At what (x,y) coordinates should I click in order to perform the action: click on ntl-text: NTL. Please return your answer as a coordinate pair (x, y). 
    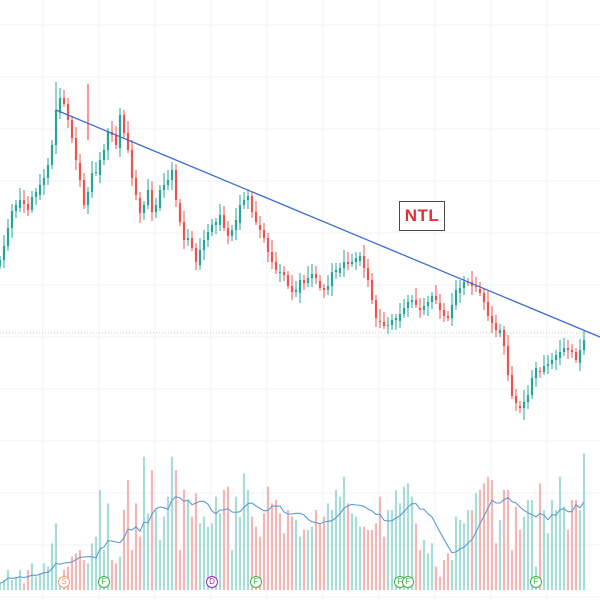
    Looking at the image, I should click on (422, 215).